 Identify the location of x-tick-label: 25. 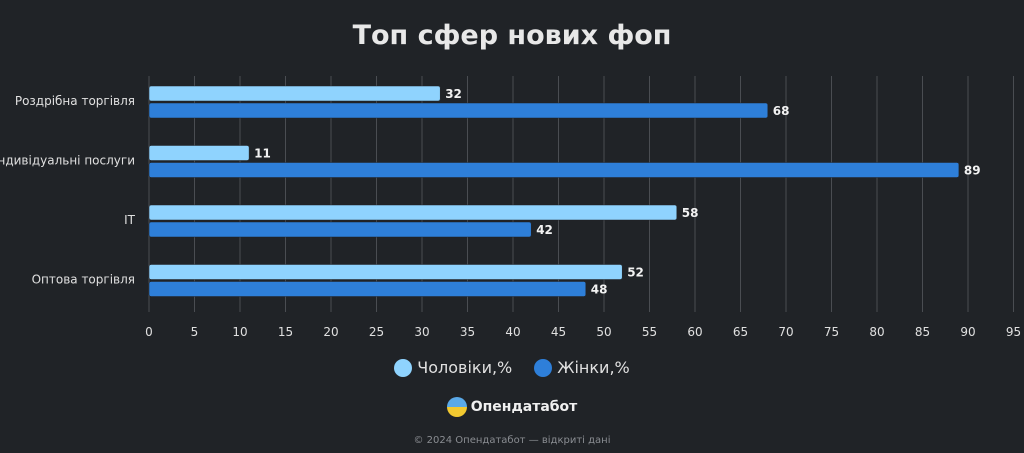
(376, 332).